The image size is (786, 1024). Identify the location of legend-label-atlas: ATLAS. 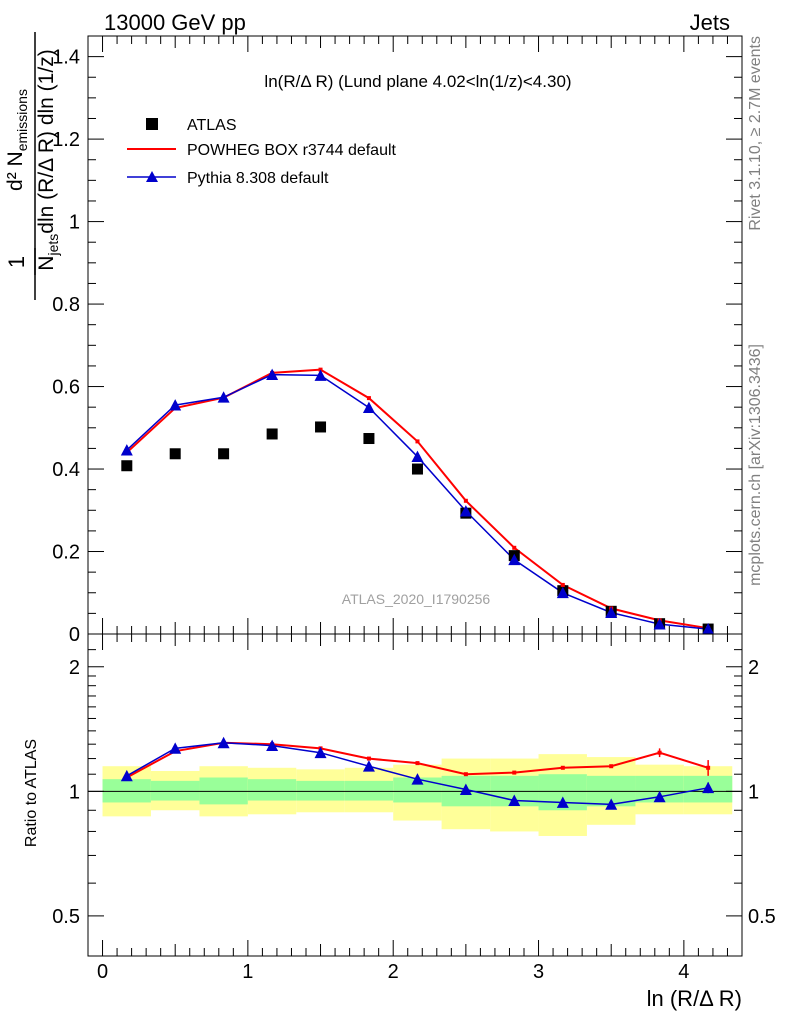
(212, 125).